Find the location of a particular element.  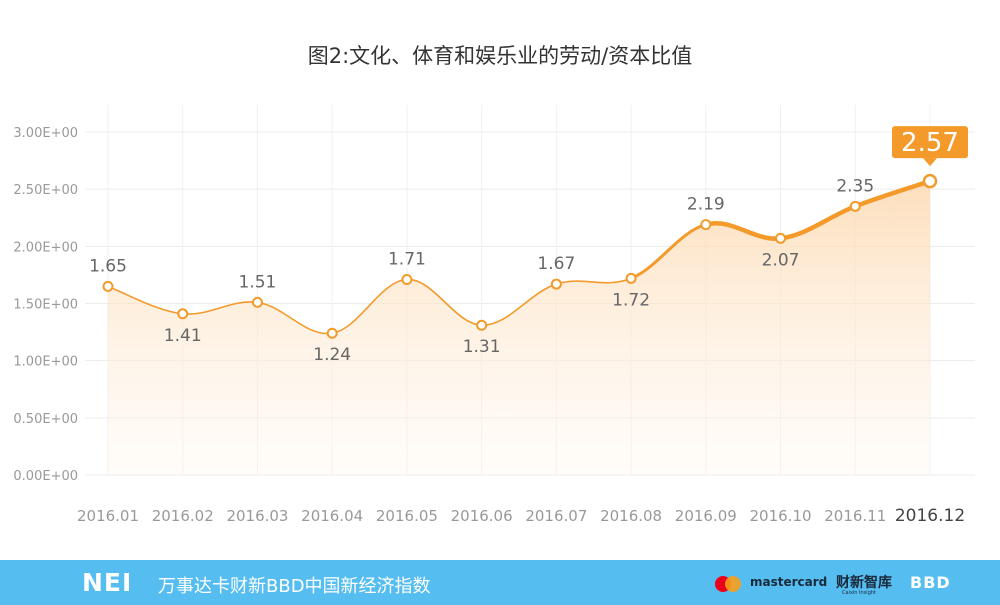

x-tick-label: 2016.09 is located at coordinates (706, 516).